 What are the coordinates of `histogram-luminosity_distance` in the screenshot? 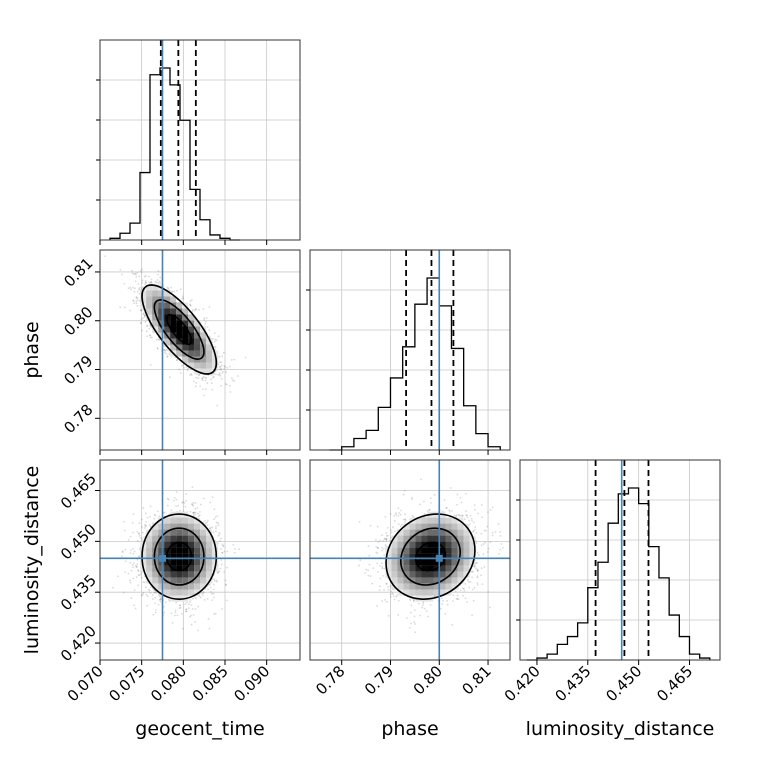 It's located at (618, 574).